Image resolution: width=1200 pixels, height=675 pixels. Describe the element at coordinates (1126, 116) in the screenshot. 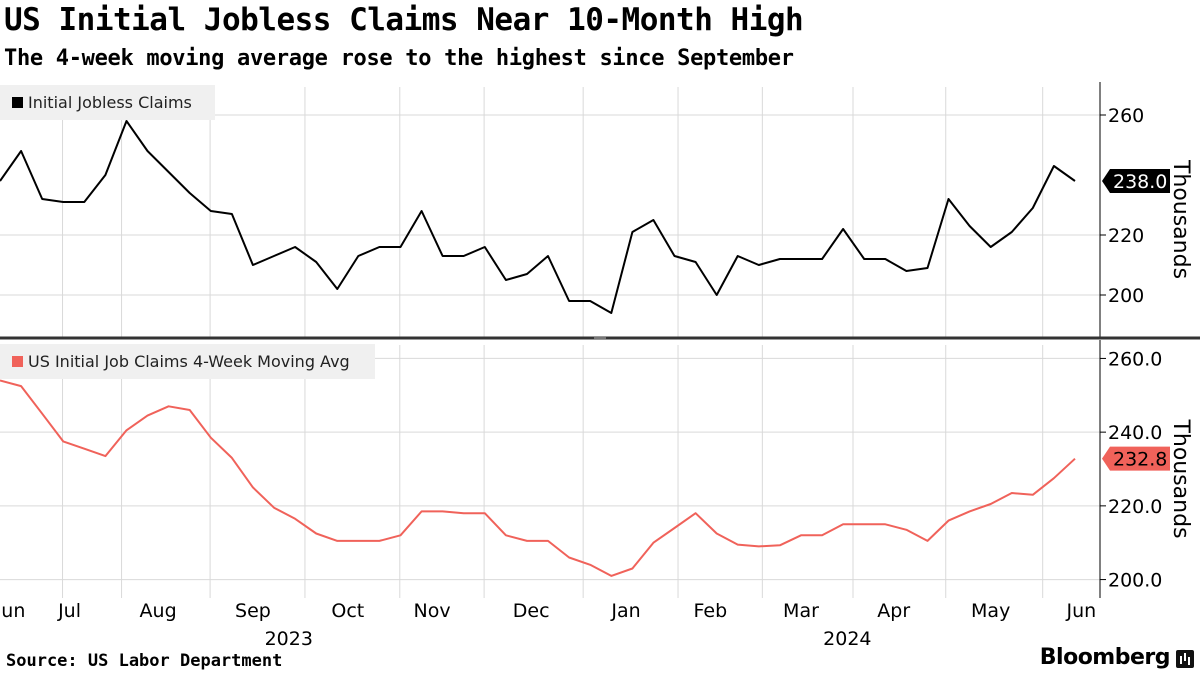

I see `y-tick-label: 260` at that location.